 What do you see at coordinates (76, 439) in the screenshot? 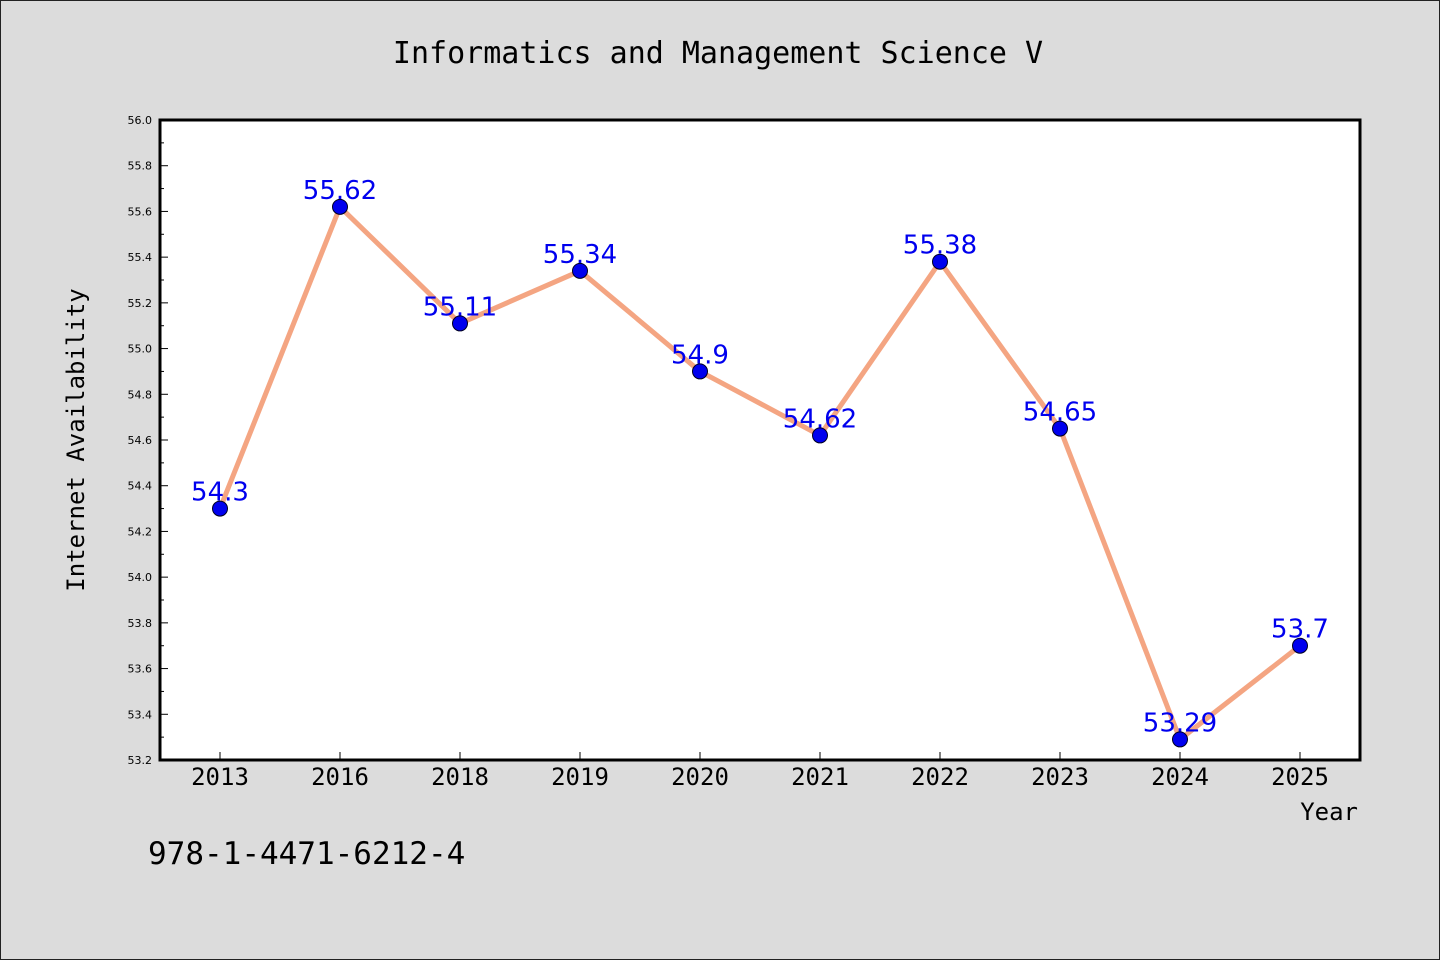
I see `y-axis-label: Internet Availability` at bounding box center [76, 439].